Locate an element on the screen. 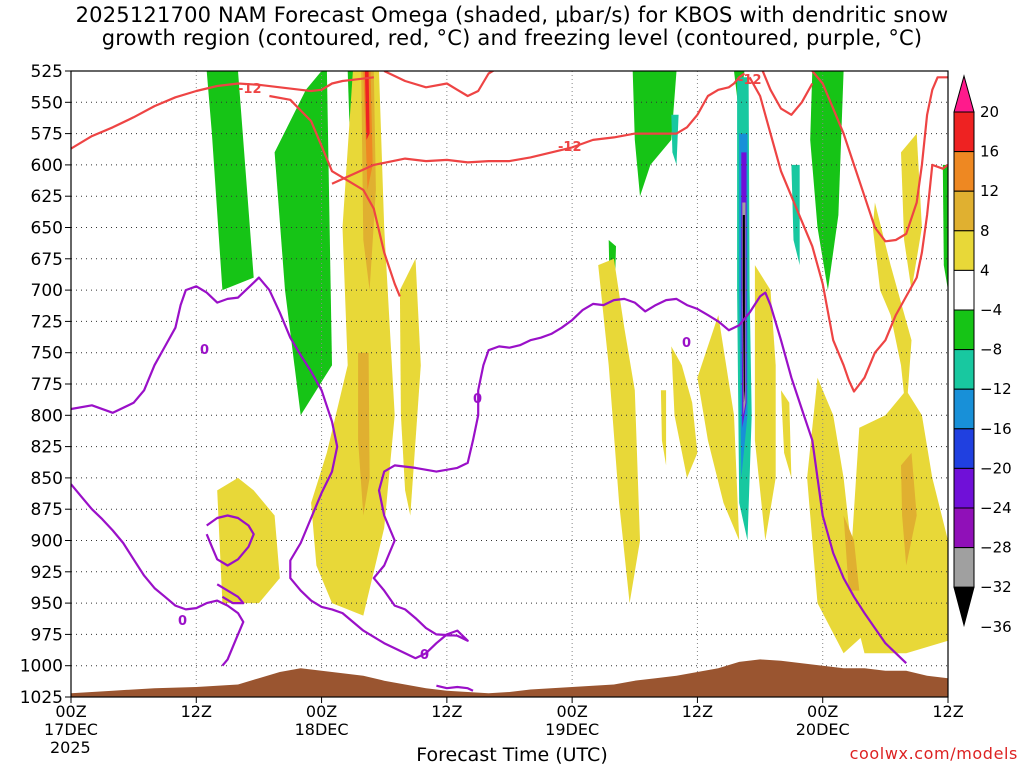 The height and width of the screenshot is (768, 1024). omega_rising_black-region is located at coordinates (743, 309).